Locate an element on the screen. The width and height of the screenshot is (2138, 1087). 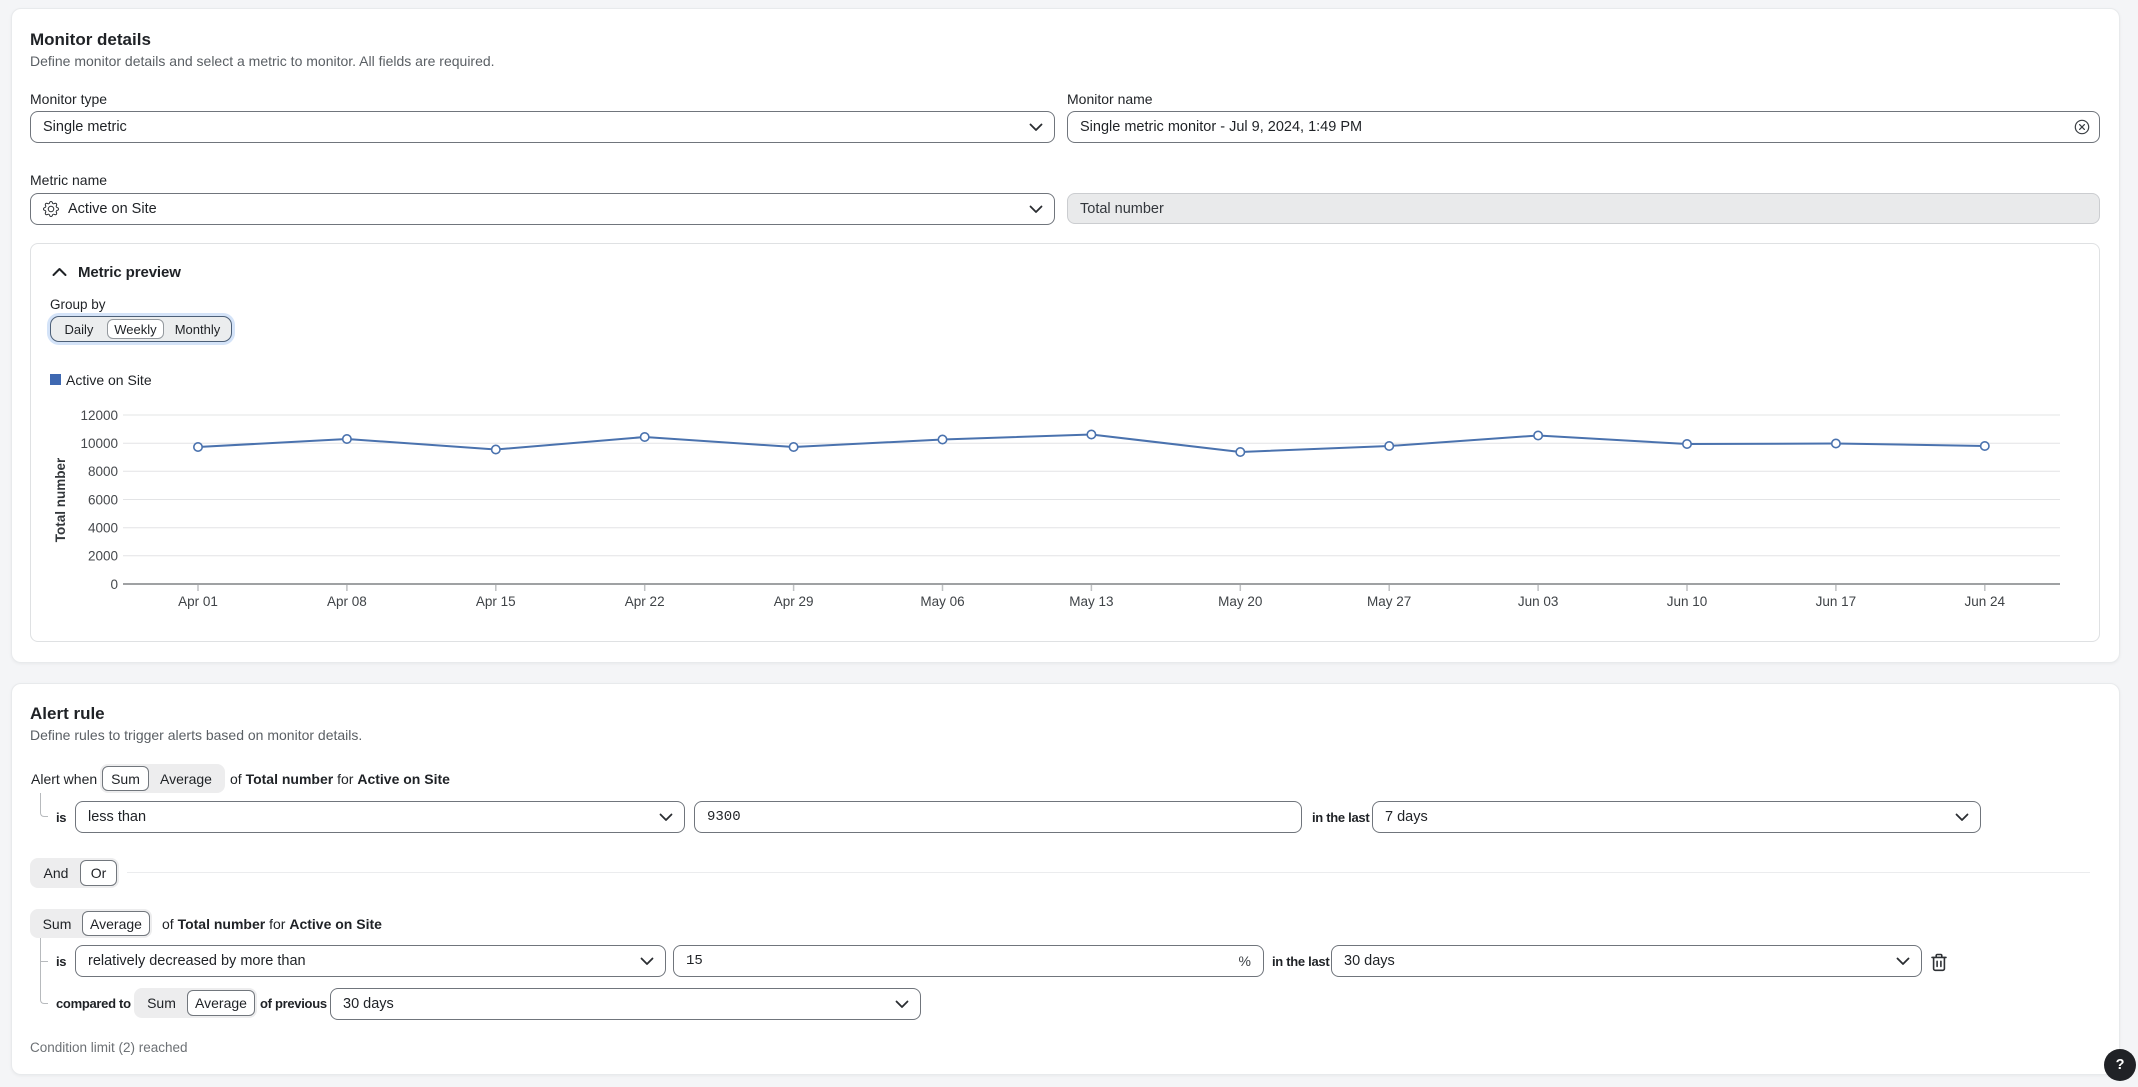
svg-text: May 13 is located at coordinates (1091, 601).